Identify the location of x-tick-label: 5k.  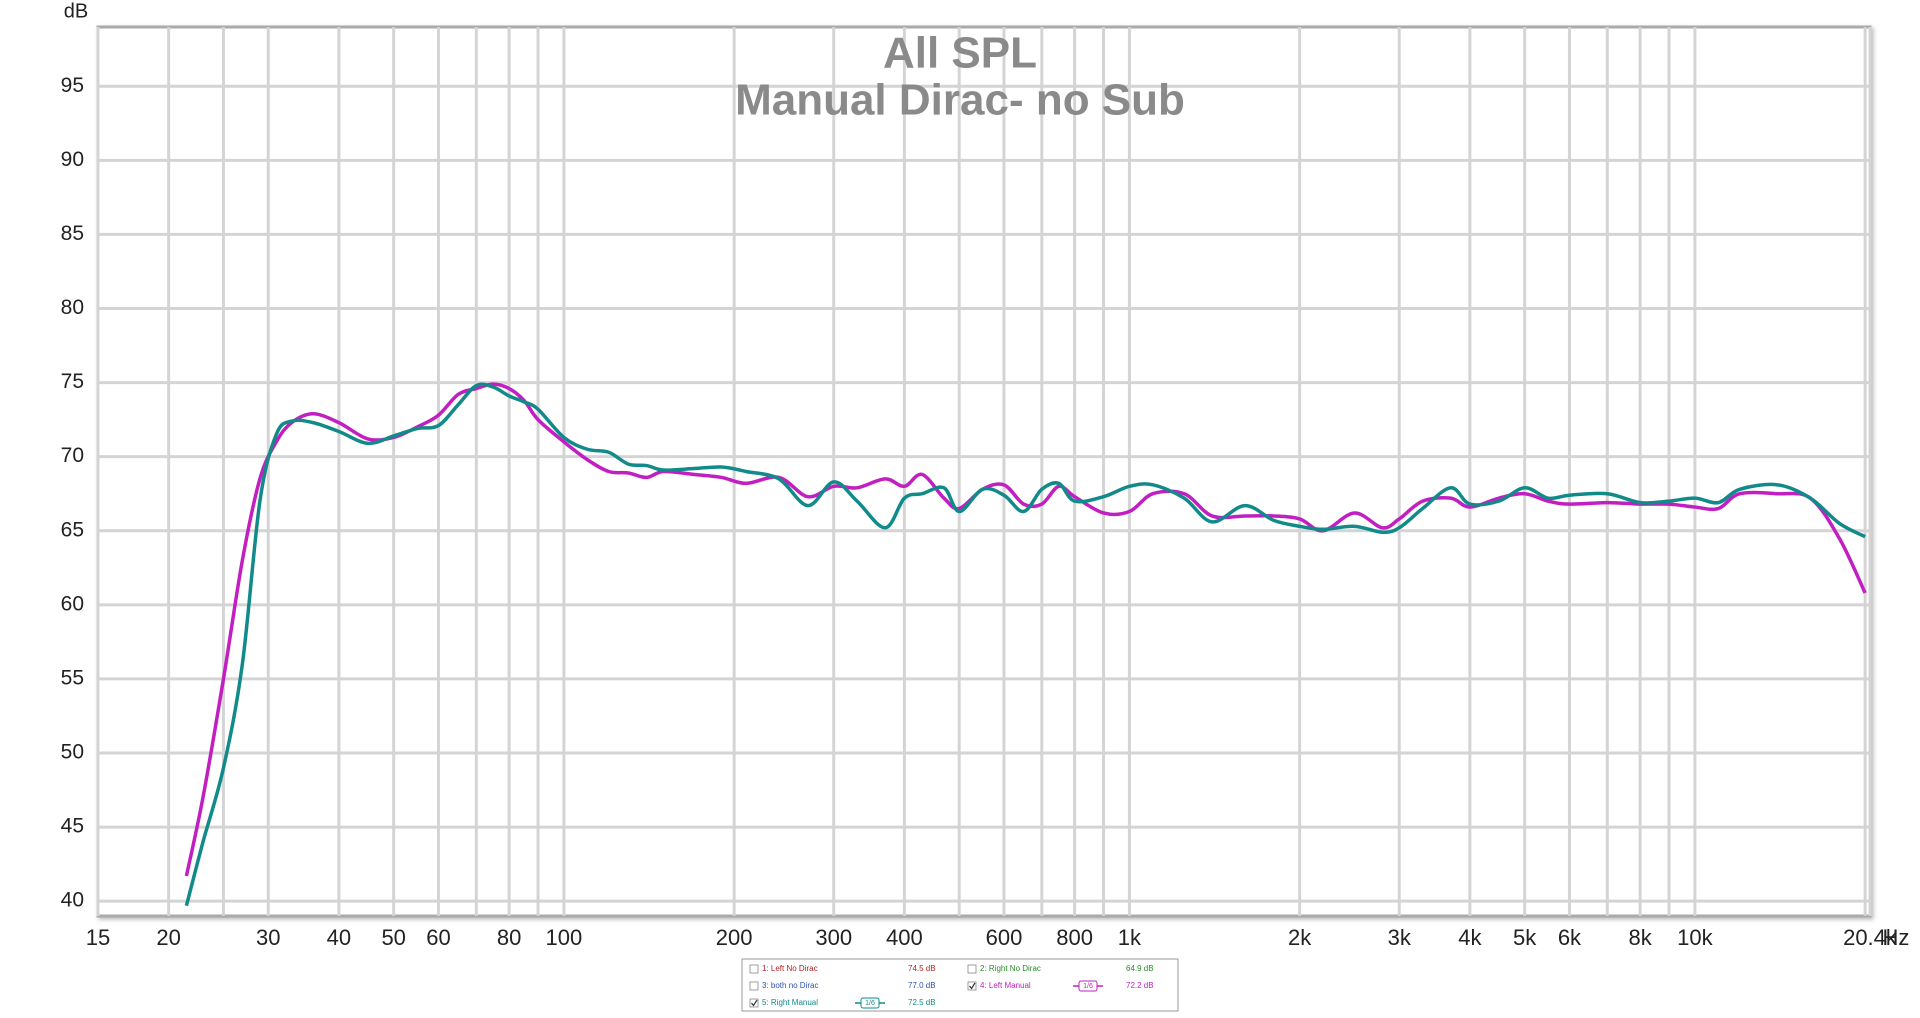
(1525, 937).